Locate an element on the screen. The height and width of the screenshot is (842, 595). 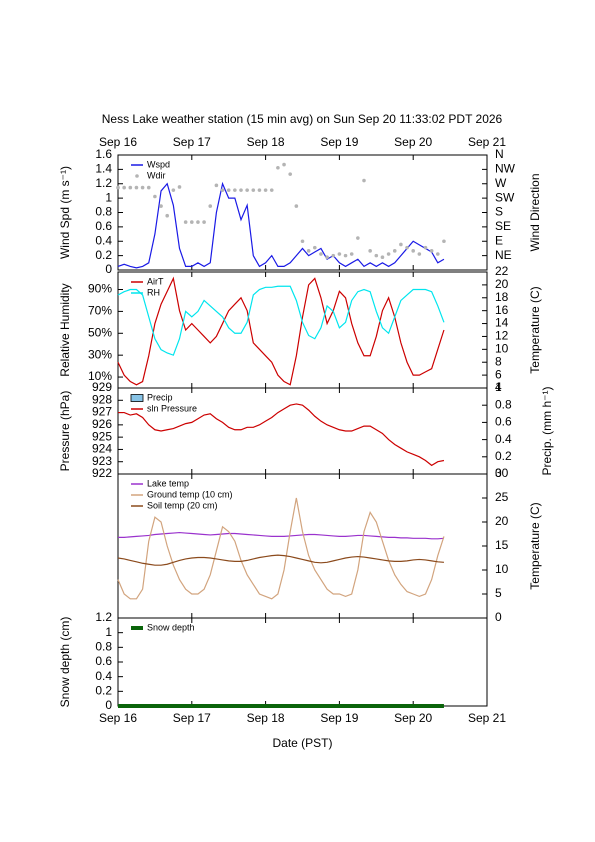
y2-axis-label: Wind Direction is located at coordinates (535, 212).